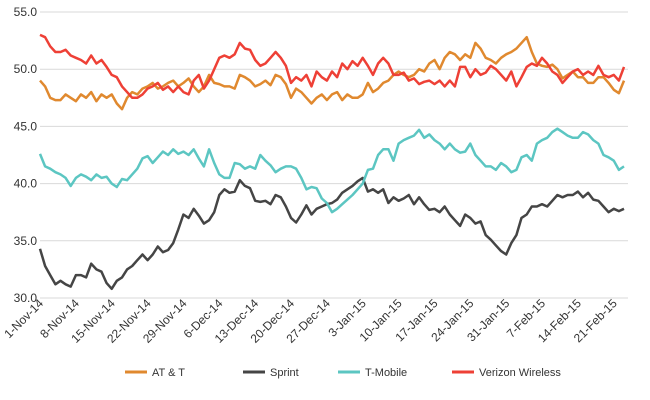 This screenshot has height=400, width=650. What do you see at coordinates (168, 373) in the screenshot?
I see `legend-label: AT & T` at bounding box center [168, 373].